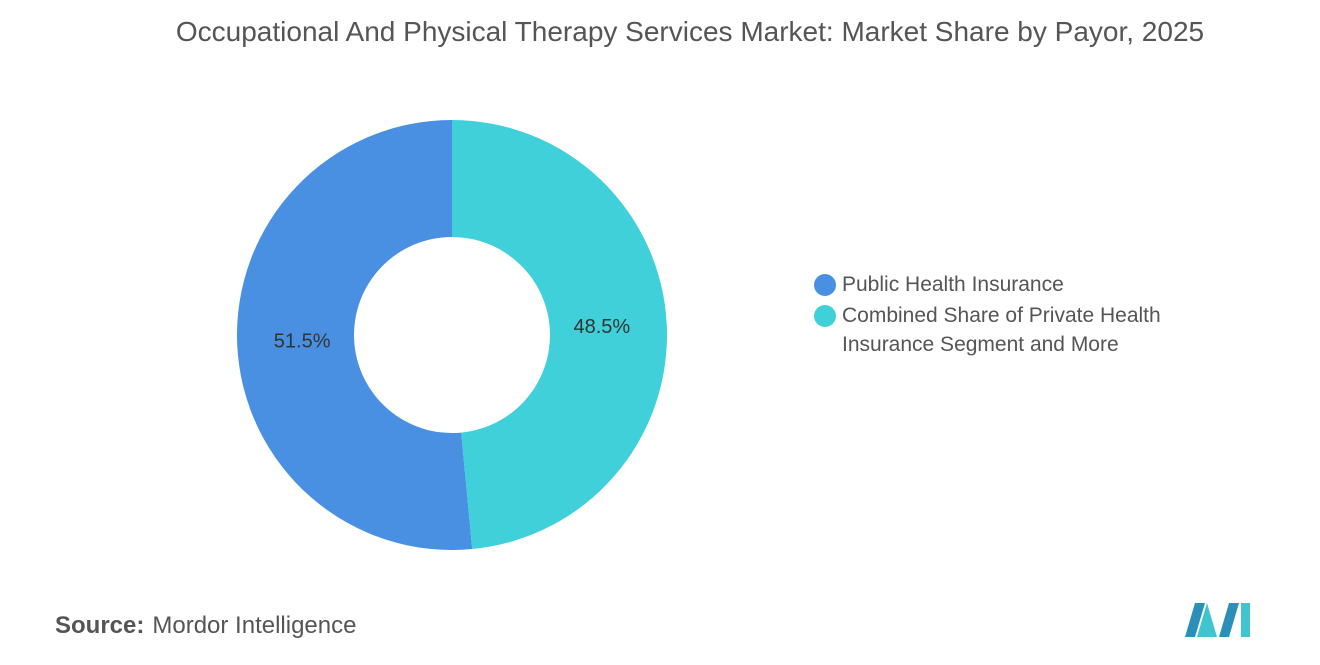  Describe the element at coordinates (302, 341) in the screenshot. I see `data-label: 51.5%` at that location.